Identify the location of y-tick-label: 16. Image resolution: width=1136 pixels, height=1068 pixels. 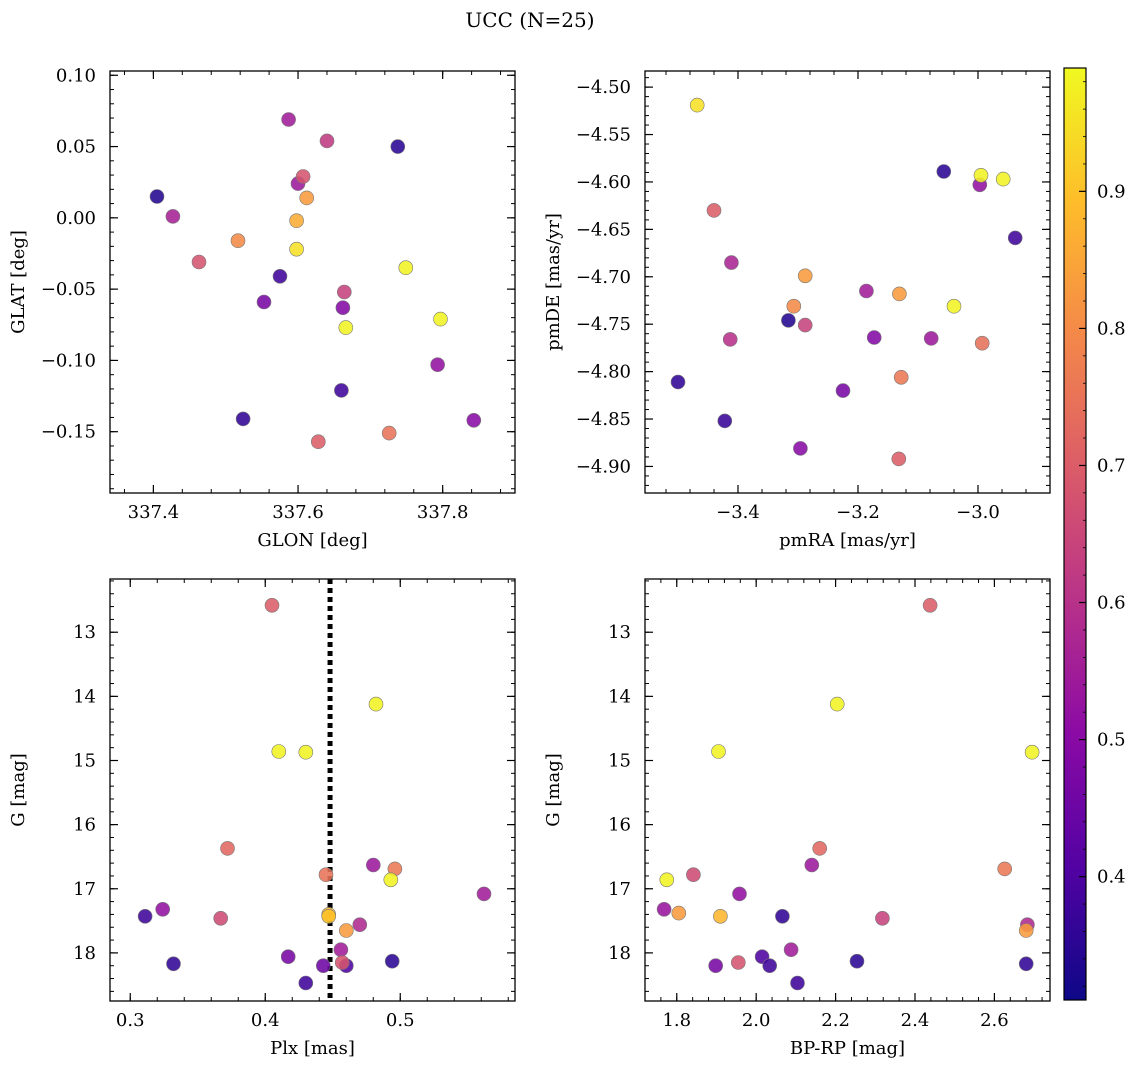
(84, 825).